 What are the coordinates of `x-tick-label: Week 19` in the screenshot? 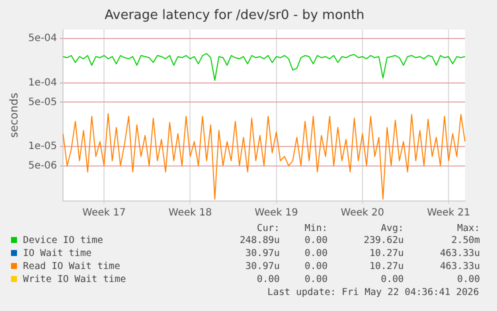 It's located at (276, 213).